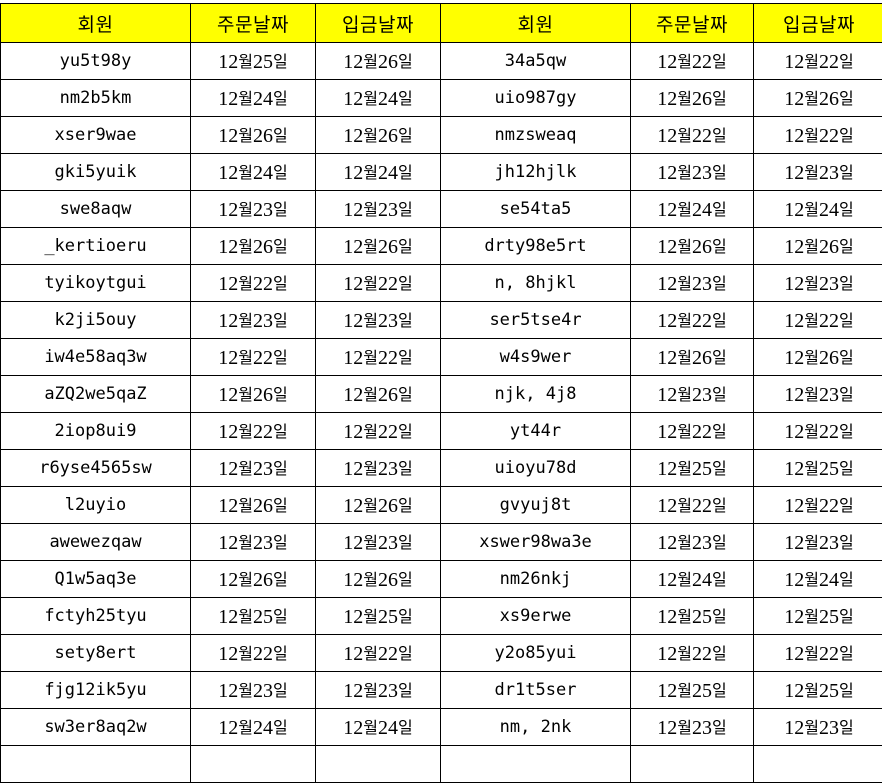 Image resolution: width=882 pixels, height=783 pixels. Describe the element at coordinates (96, 431) in the screenshot. I see `cell-member: 2iop8ui9` at that location.